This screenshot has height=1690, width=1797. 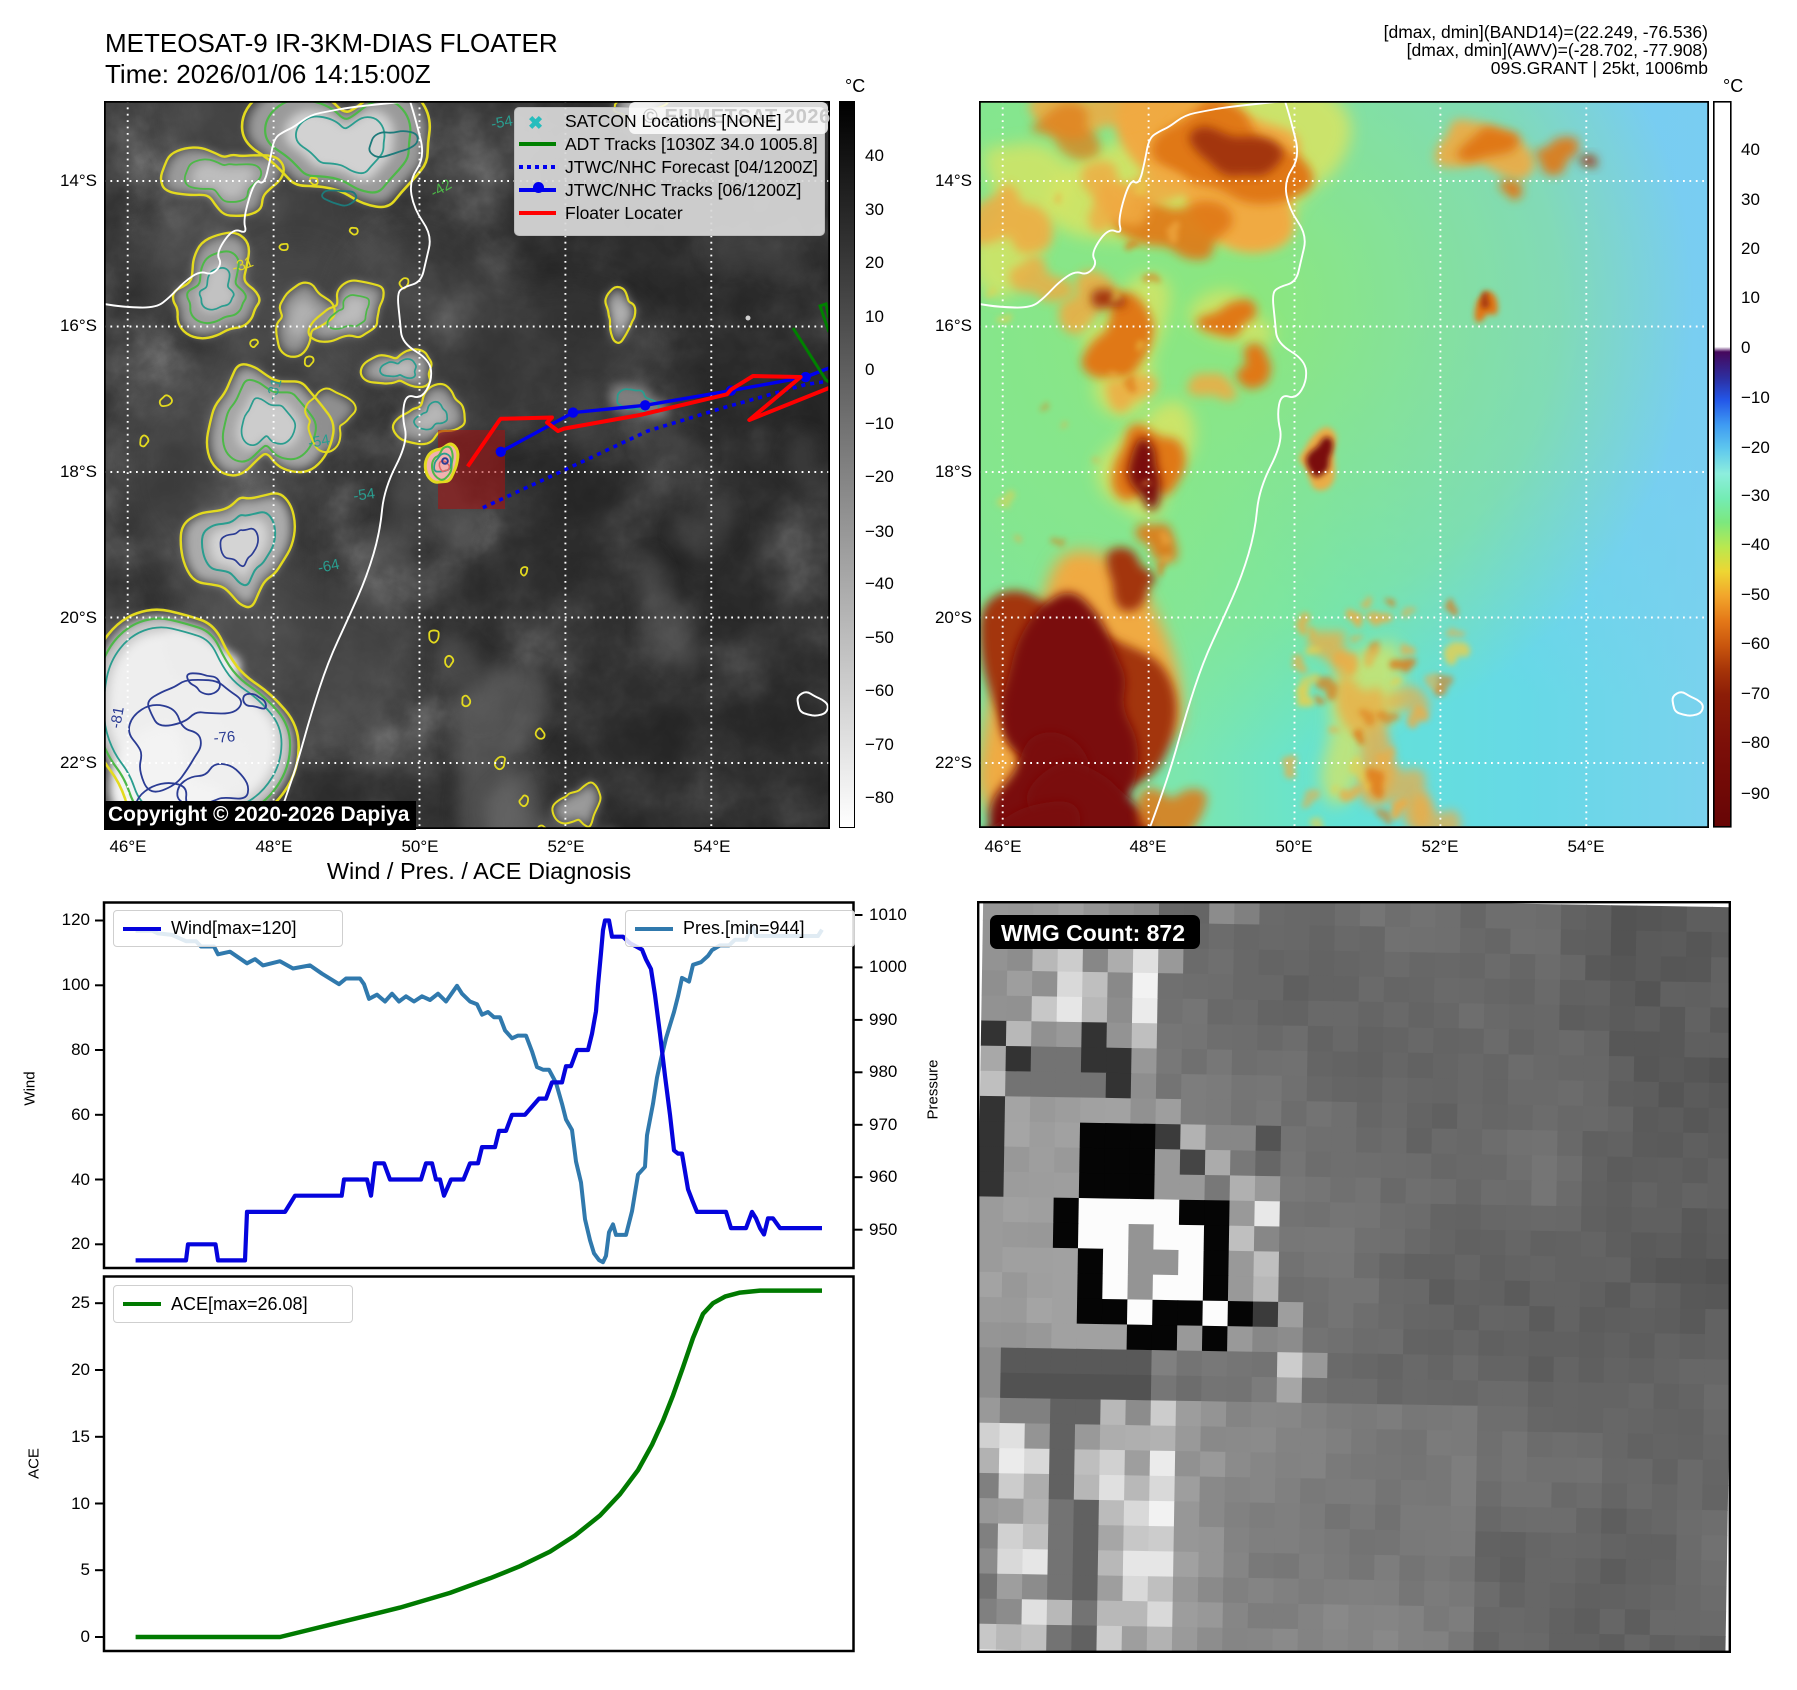 What do you see at coordinates (328, 566) in the screenshot?
I see `svg-text: -64` at bounding box center [328, 566].